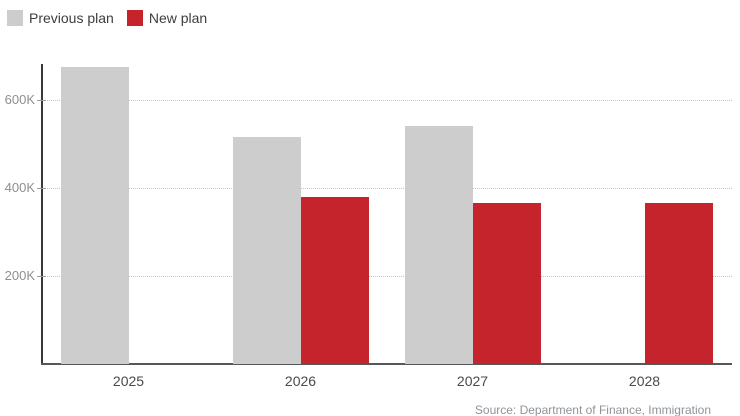 The height and width of the screenshot is (416, 740). What do you see at coordinates (94, 215) in the screenshot?
I see `bar-previous-plan-2025` at bounding box center [94, 215].